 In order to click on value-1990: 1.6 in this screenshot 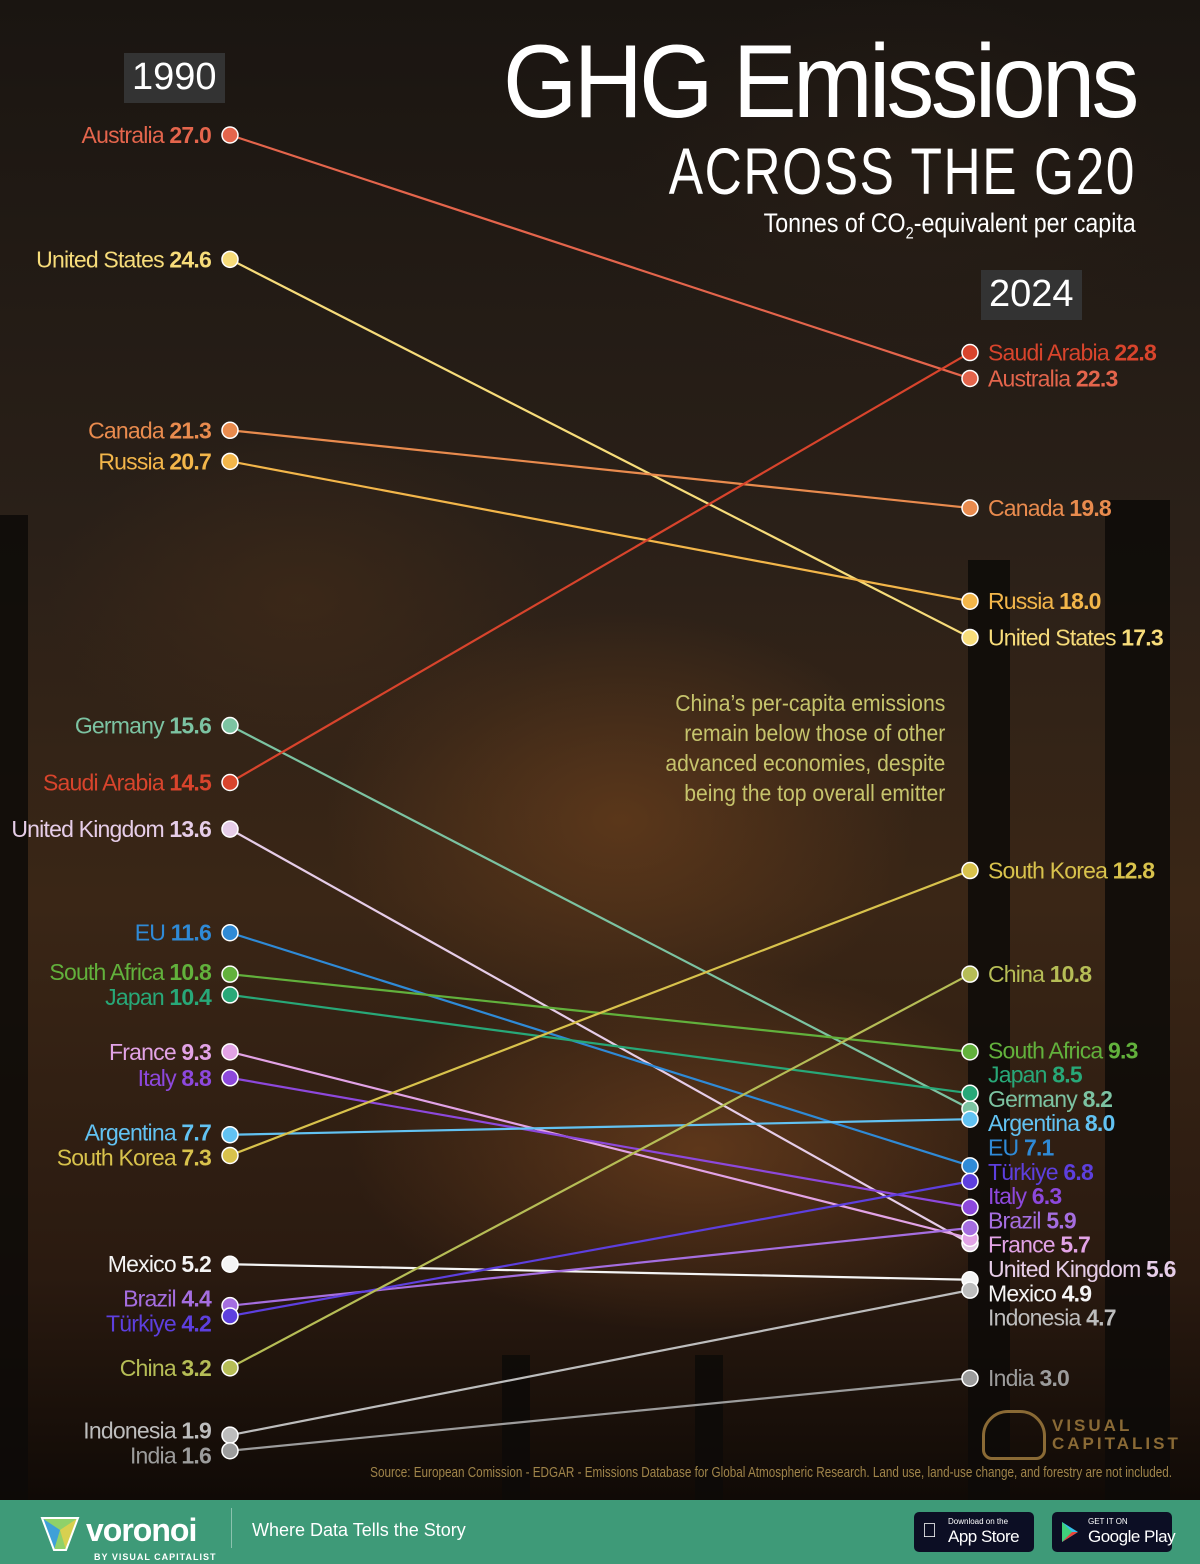, I will do `click(196, 1455)`.